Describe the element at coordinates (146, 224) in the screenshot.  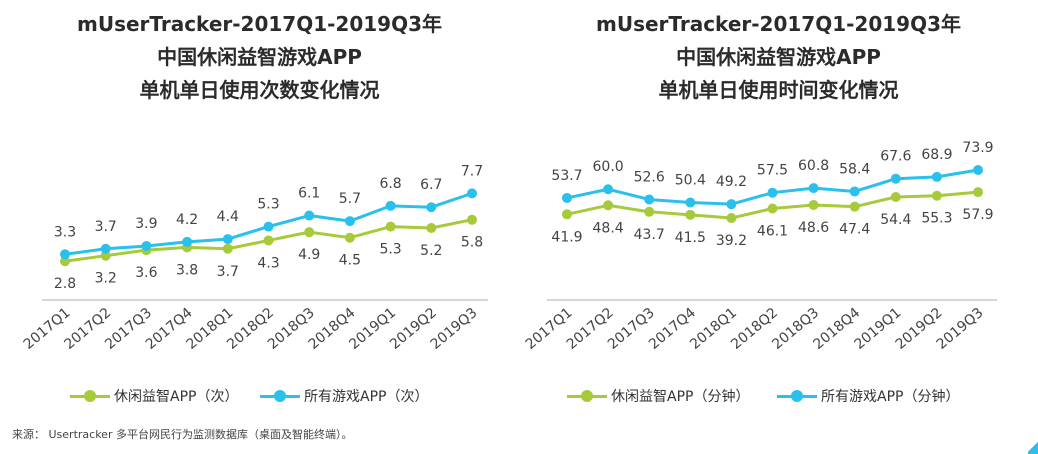
I see `data-label-all: 3.9` at that location.